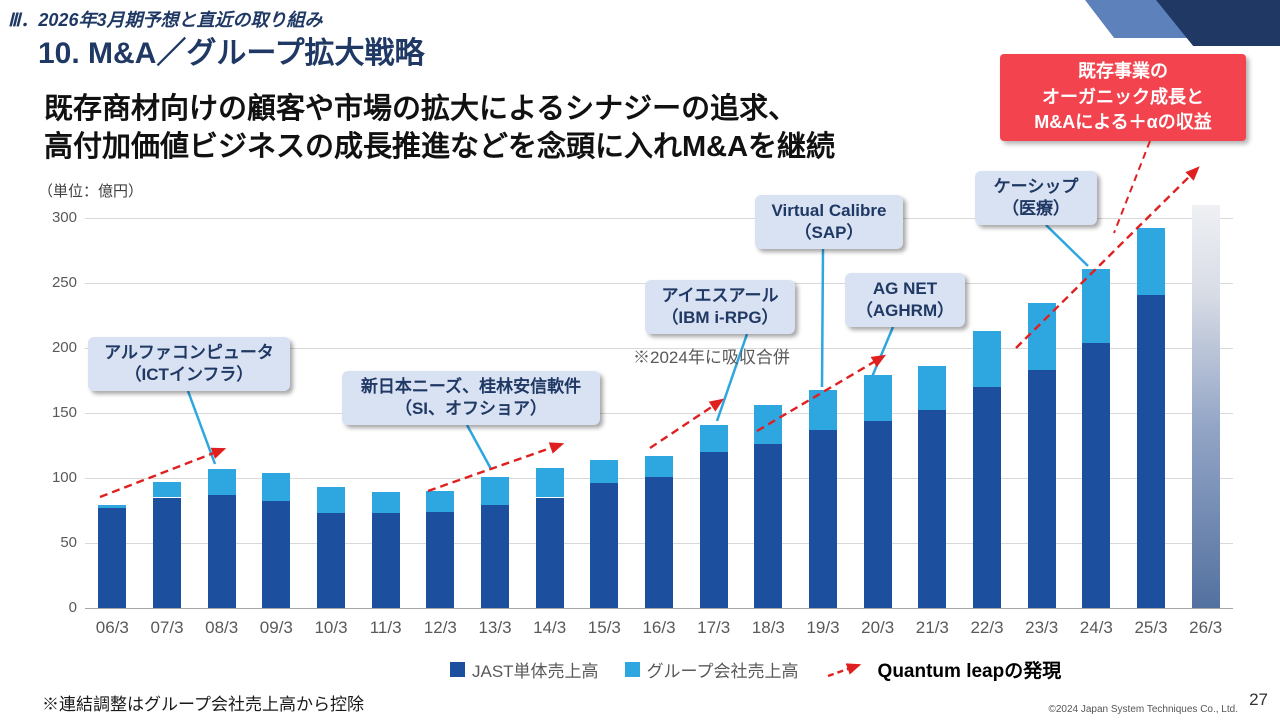 The image size is (1280, 720). Describe the element at coordinates (221, 481) in the screenshot. I see `bar-08-3-group` at that location.